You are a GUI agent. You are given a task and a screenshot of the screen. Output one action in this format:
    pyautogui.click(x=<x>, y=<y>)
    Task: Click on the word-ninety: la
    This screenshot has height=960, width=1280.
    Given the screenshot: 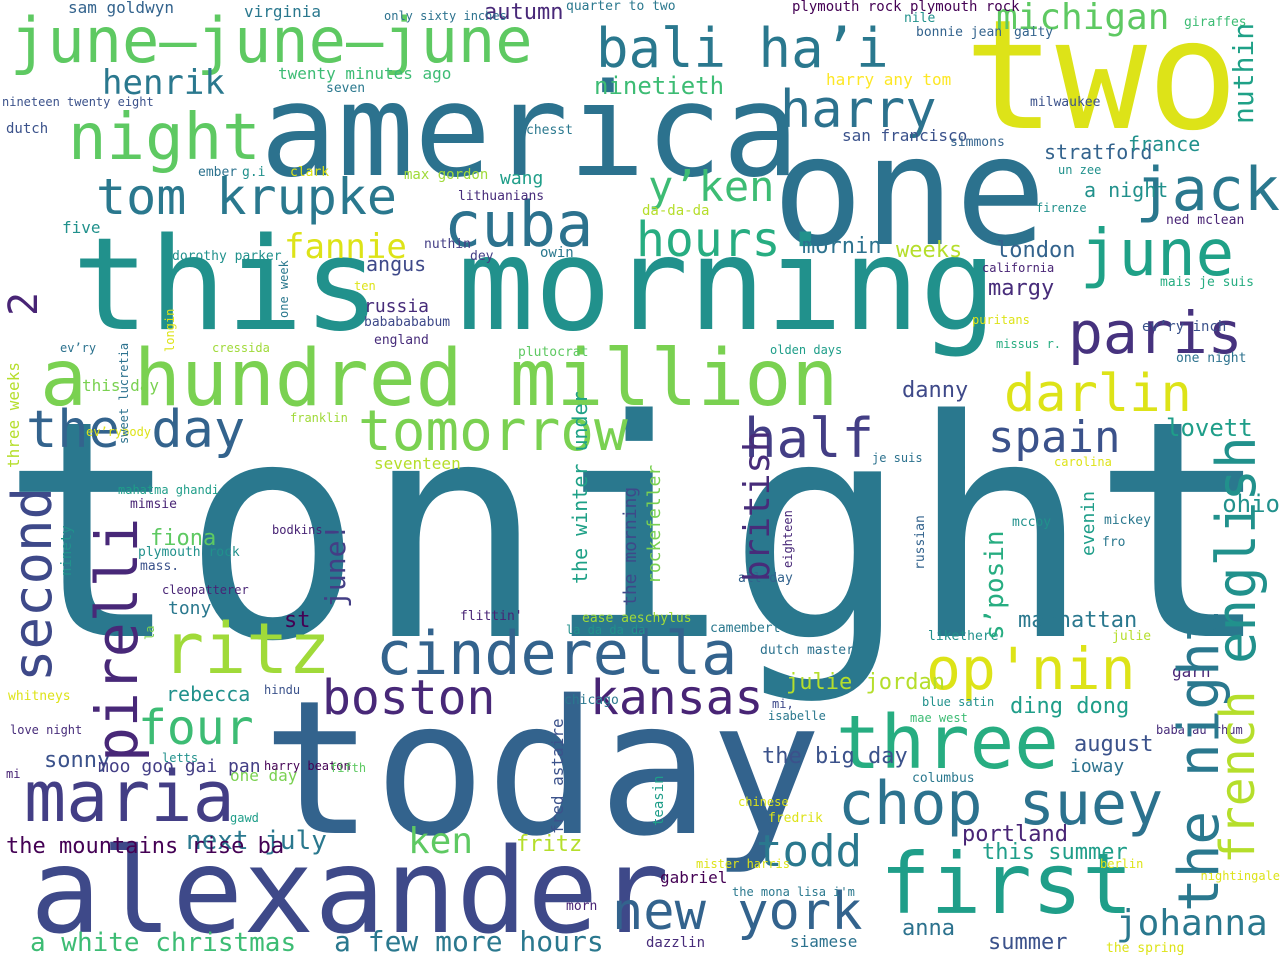 What is the action you would take?
    pyautogui.click(x=150, y=632)
    